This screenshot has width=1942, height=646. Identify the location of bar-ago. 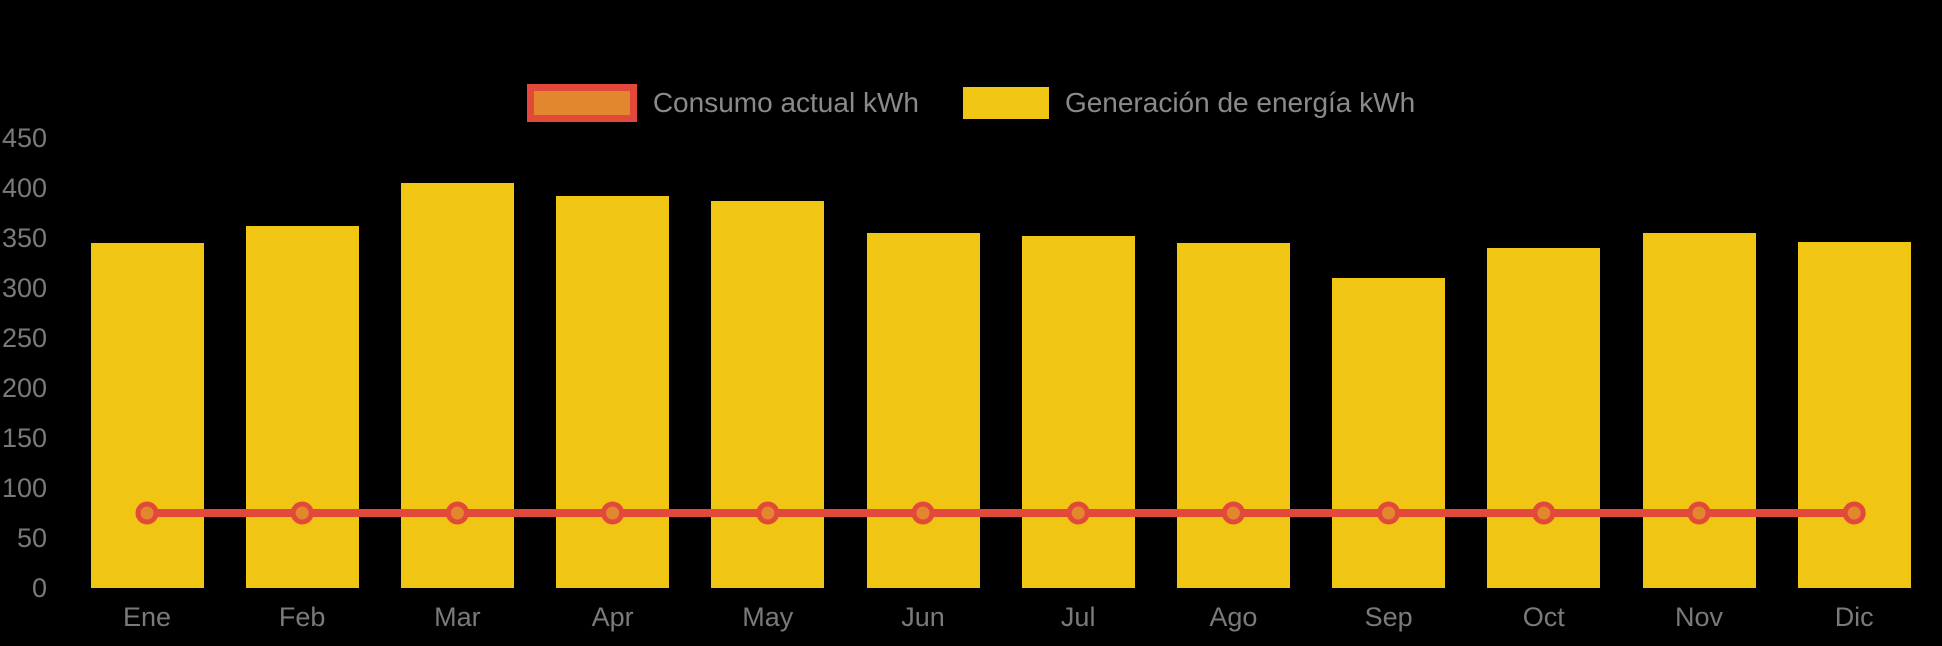
(1233, 415).